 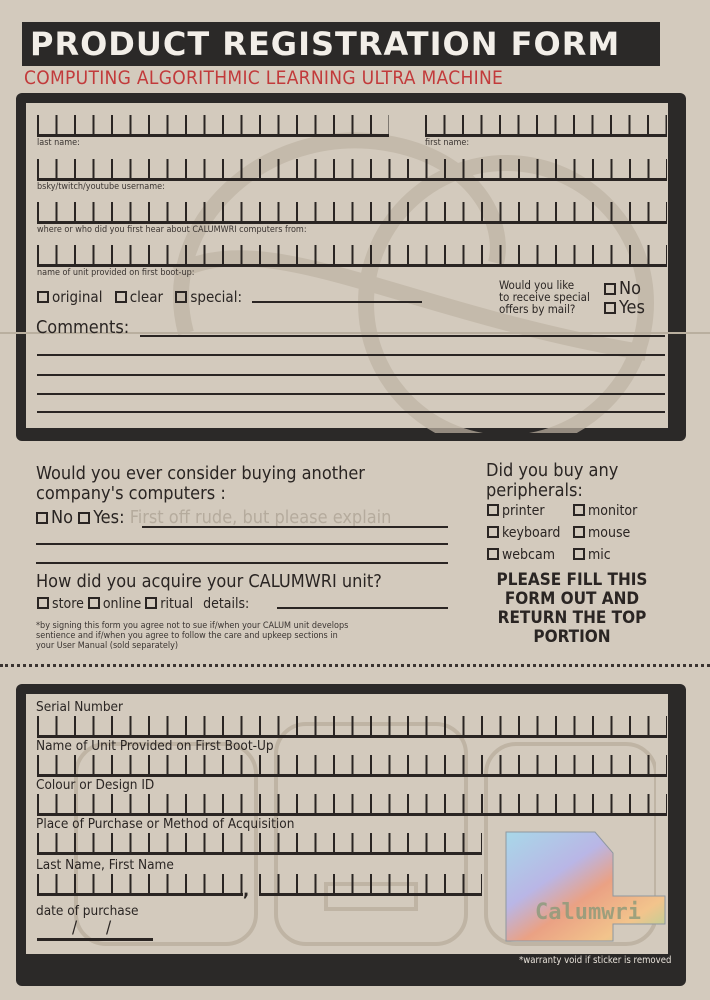 What do you see at coordinates (105, 865) in the screenshot?
I see `name-label: Last Name, First Name` at bounding box center [105, 865].